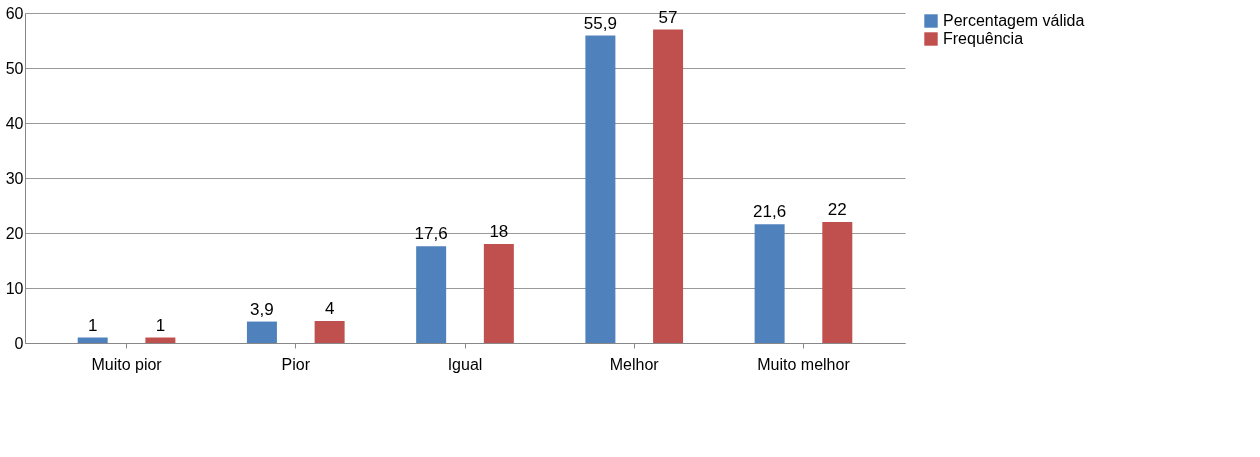 The width and height of the screenshot is (1260, 457). Describe the element at coordinates (14, 68) in the screenshot. I see `y-tick-label: 50` at that location.